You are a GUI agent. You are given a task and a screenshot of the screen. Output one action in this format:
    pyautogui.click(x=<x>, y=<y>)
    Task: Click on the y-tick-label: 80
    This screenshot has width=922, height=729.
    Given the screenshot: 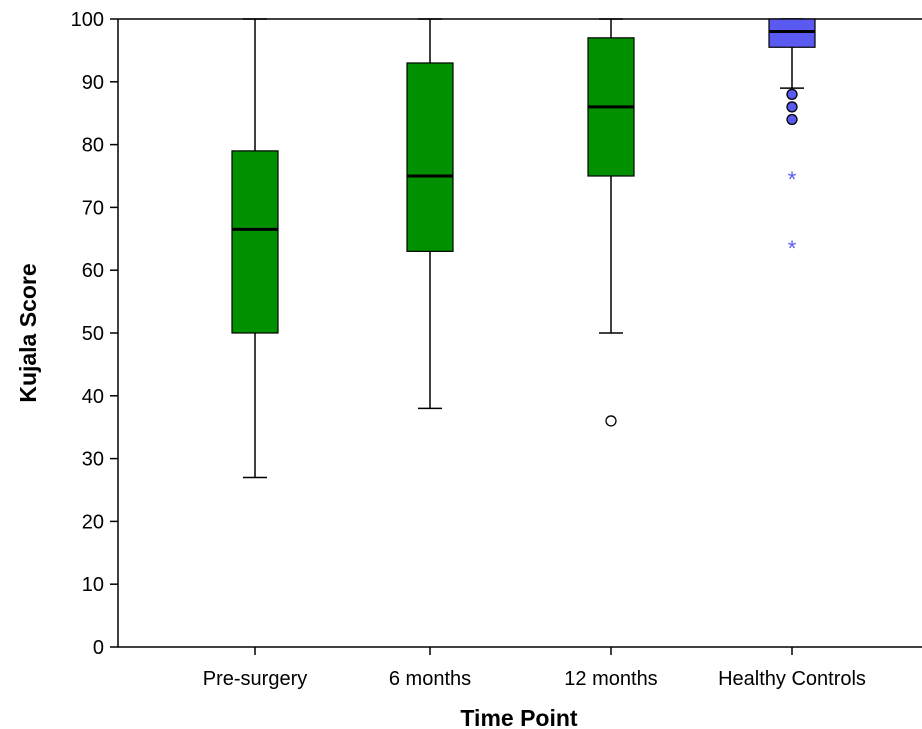 What is the action you would take?
    pyautogui.click(x=93, y=146)
    